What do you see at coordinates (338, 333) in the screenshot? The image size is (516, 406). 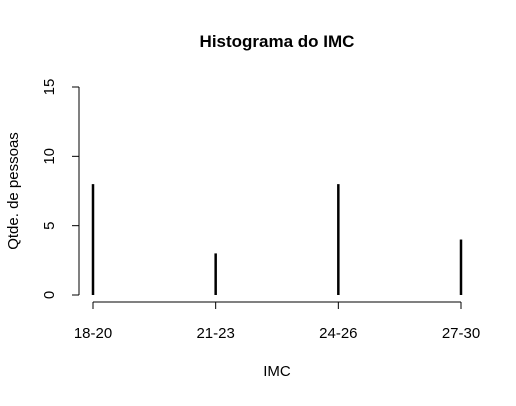 I see `x-tick-label: 24-26` at bounding box center [338, 333].